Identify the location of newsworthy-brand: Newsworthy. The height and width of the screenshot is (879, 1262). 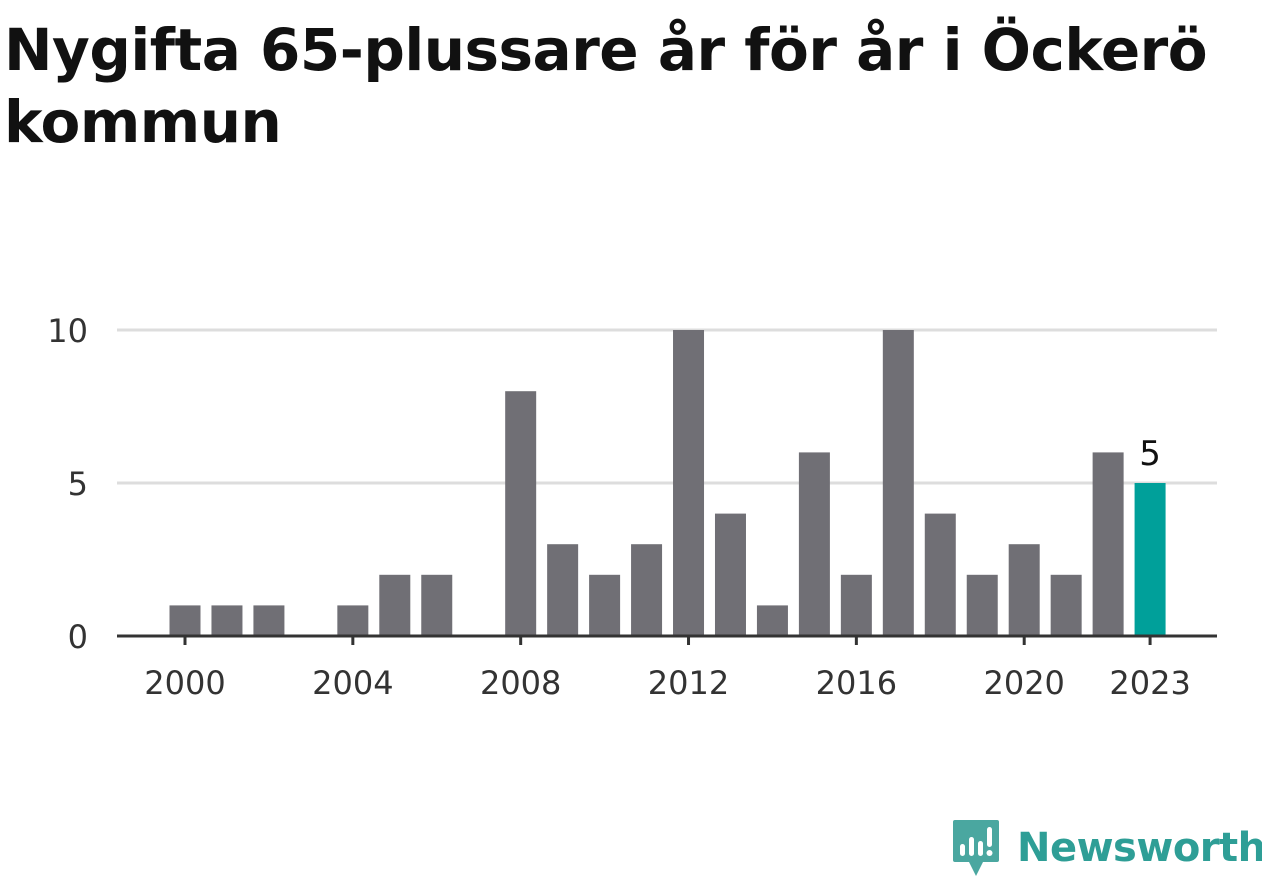
(1106, 848).